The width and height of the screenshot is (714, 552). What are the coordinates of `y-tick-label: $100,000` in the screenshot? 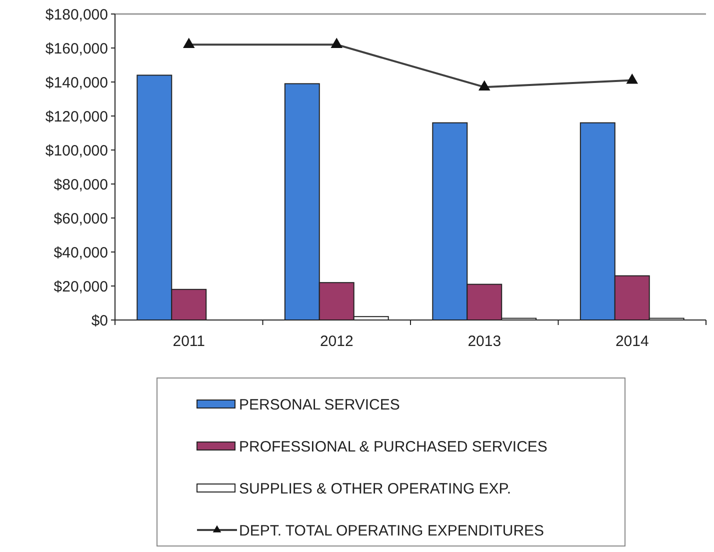 It's located at (76, 151).